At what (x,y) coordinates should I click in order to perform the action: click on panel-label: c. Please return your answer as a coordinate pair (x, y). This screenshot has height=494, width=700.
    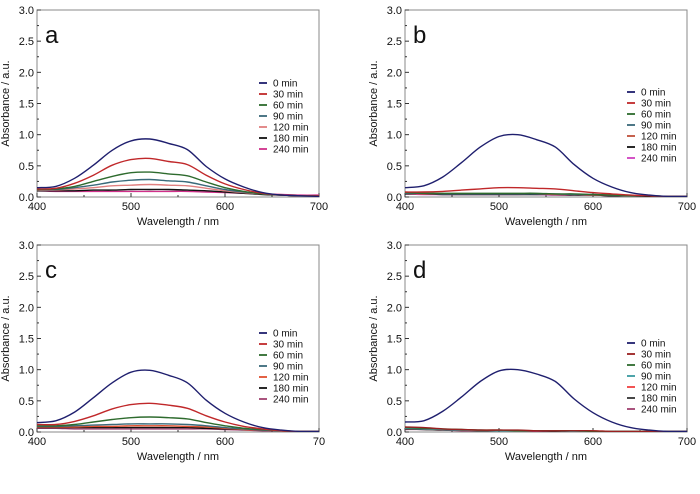
    Looking at the image, I should click on (51, 270).